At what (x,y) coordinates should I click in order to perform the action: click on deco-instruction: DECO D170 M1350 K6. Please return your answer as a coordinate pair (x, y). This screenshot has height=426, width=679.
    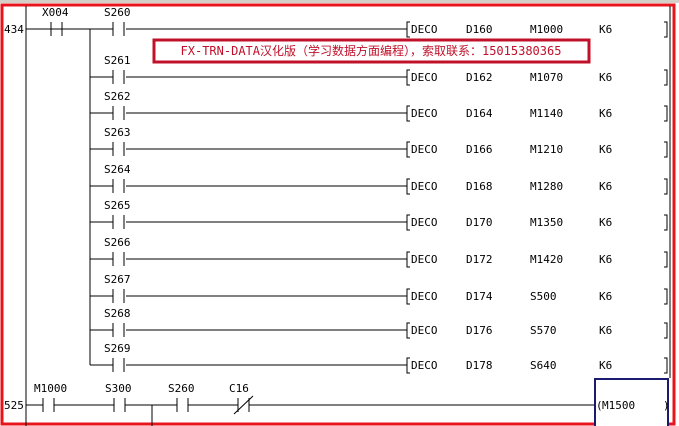
    Looking at the image, I should click on (537, 222).